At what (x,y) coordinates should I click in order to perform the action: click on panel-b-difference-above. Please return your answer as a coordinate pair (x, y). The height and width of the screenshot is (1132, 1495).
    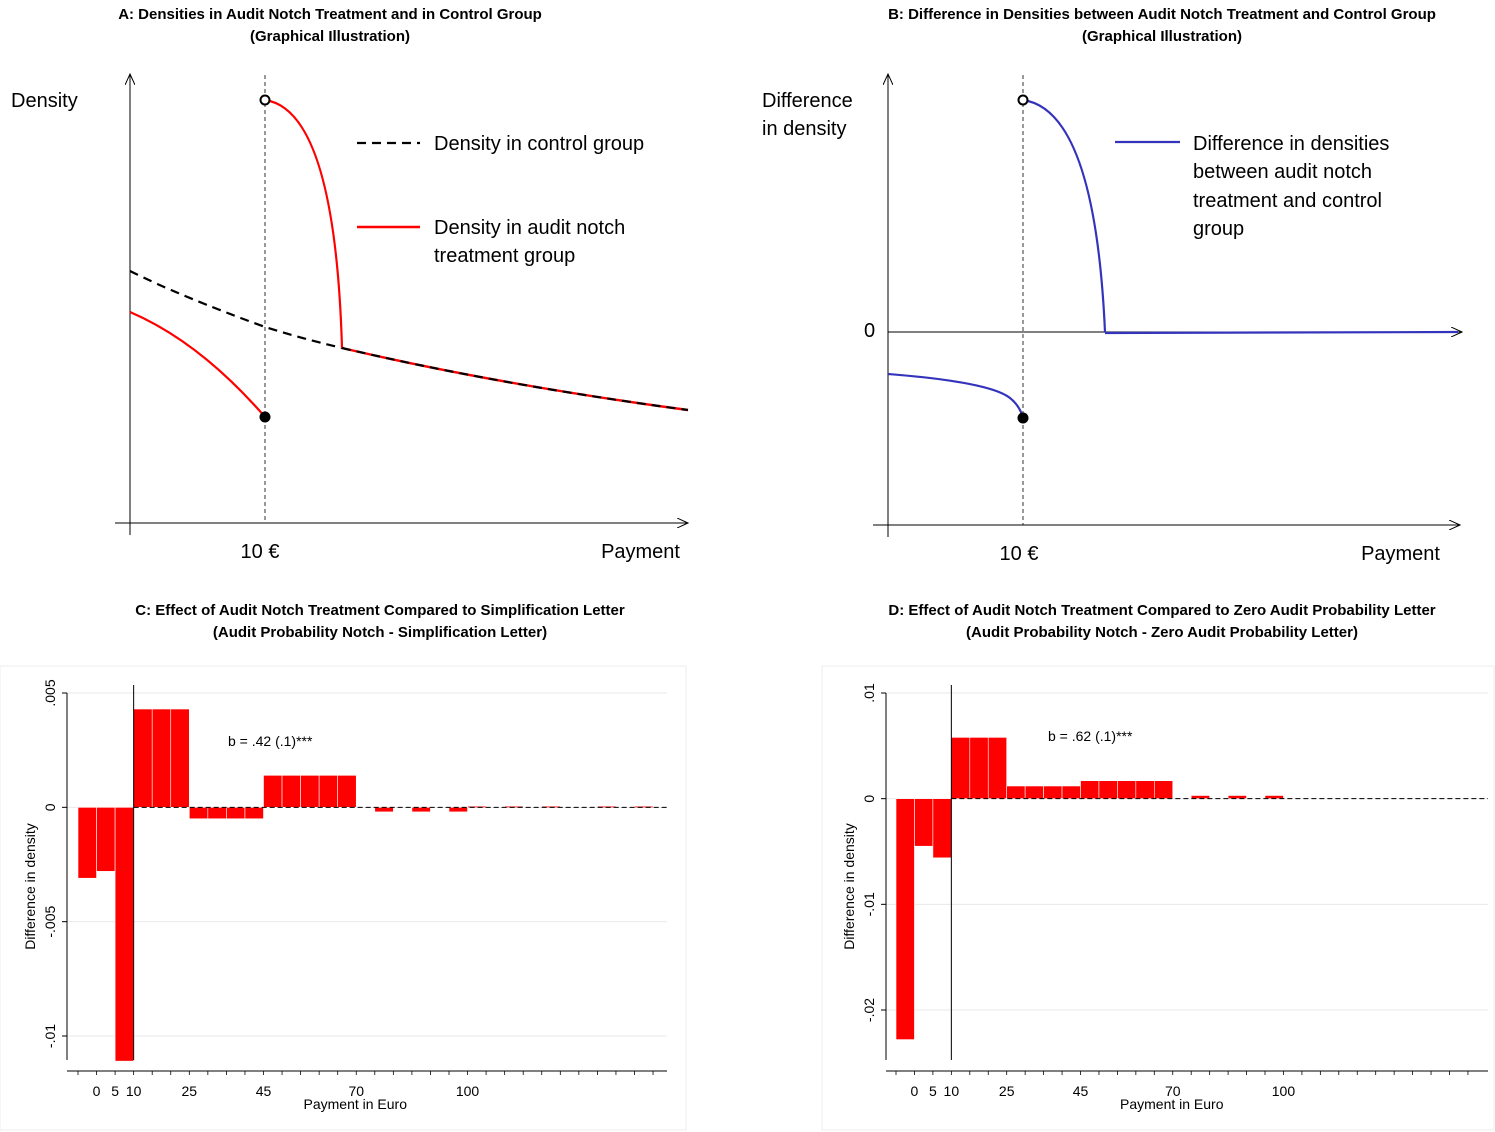
    Looking at the image, I should click on (1064, 215).